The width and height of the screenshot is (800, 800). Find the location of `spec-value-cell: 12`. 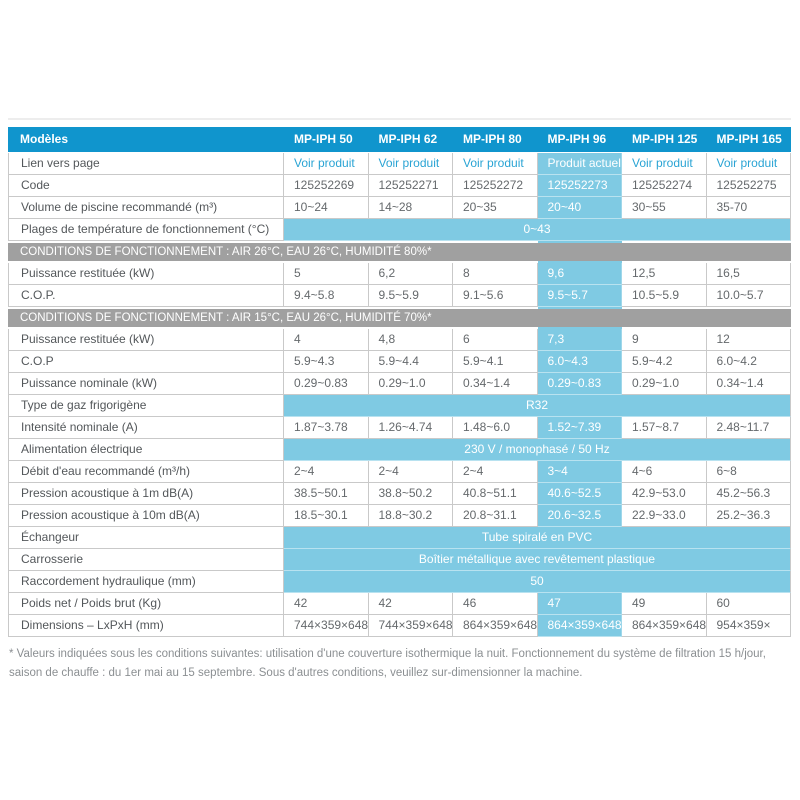

spec-value-cell: 12 is located at coordinates (748, 340).